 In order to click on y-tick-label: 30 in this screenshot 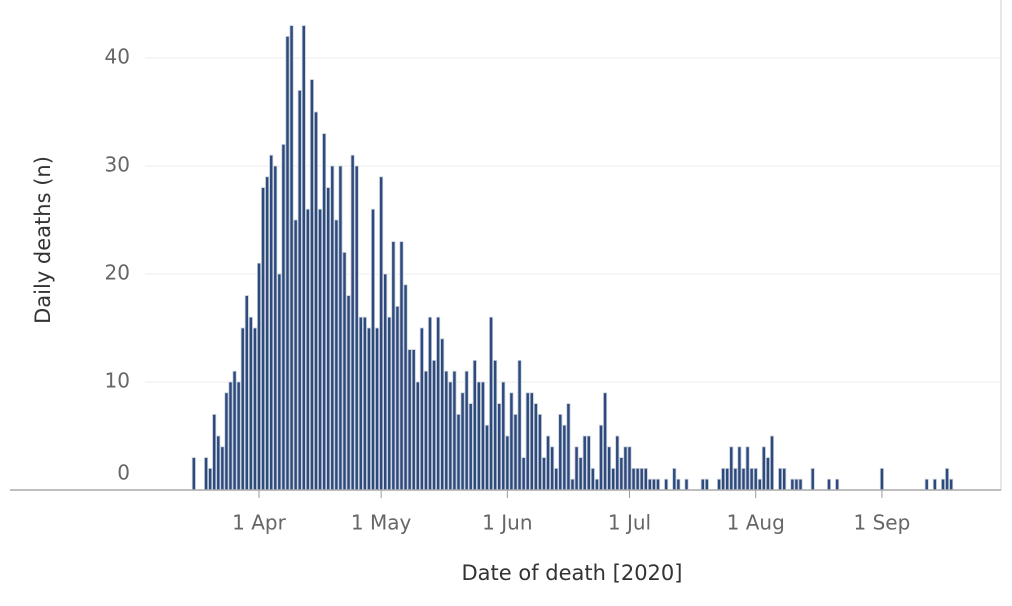, I will do `click(117, 165)`.